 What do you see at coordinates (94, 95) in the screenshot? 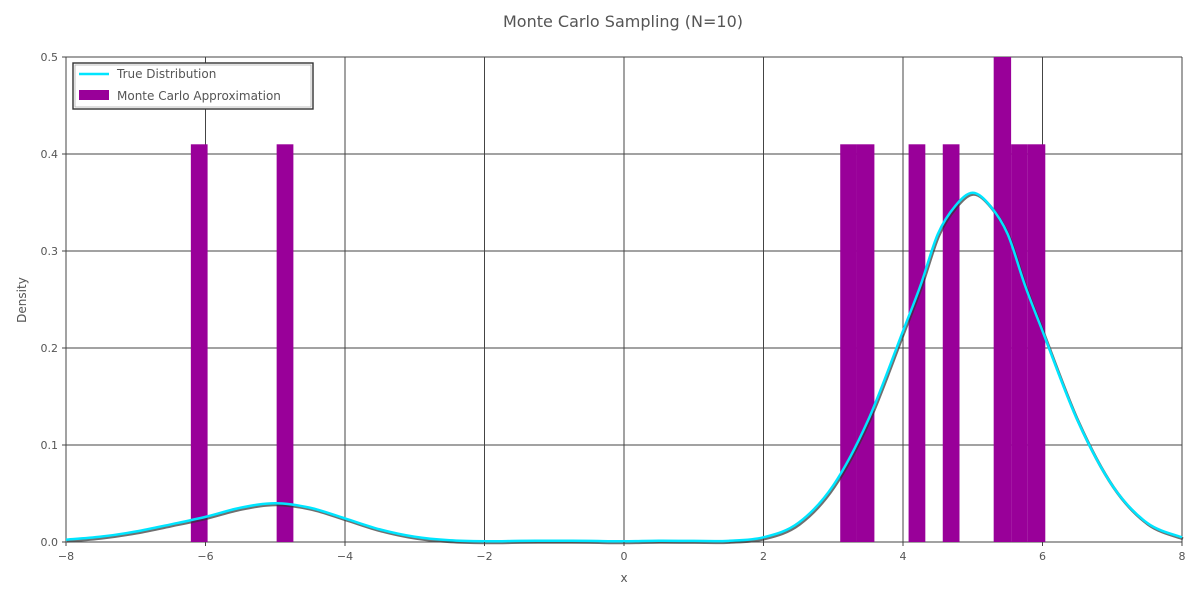
I see `legend-bar-swatch` at bounding box center [94, 95].